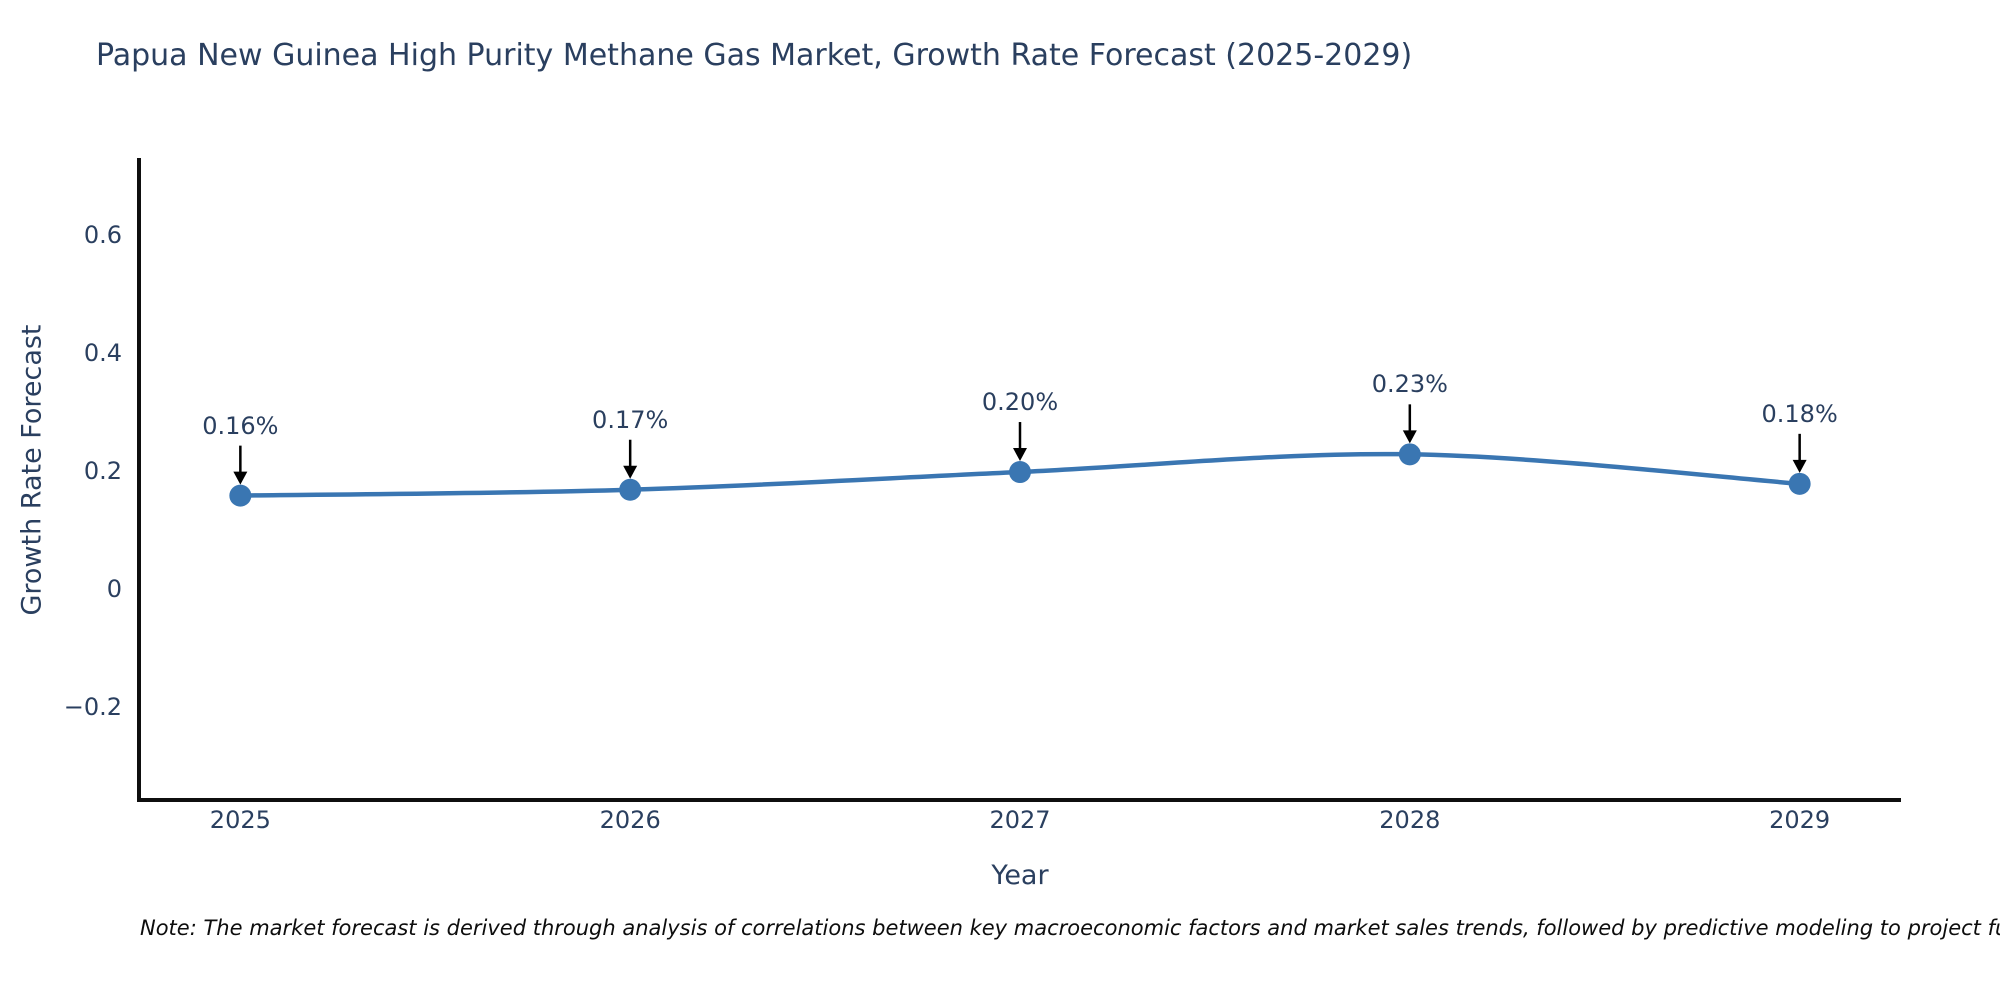 This screenshot has height=1000, width=2000. Describe the element at coordinates (102, 353) in the screenshot. I see `y-tick-label: 0.4` at that location.